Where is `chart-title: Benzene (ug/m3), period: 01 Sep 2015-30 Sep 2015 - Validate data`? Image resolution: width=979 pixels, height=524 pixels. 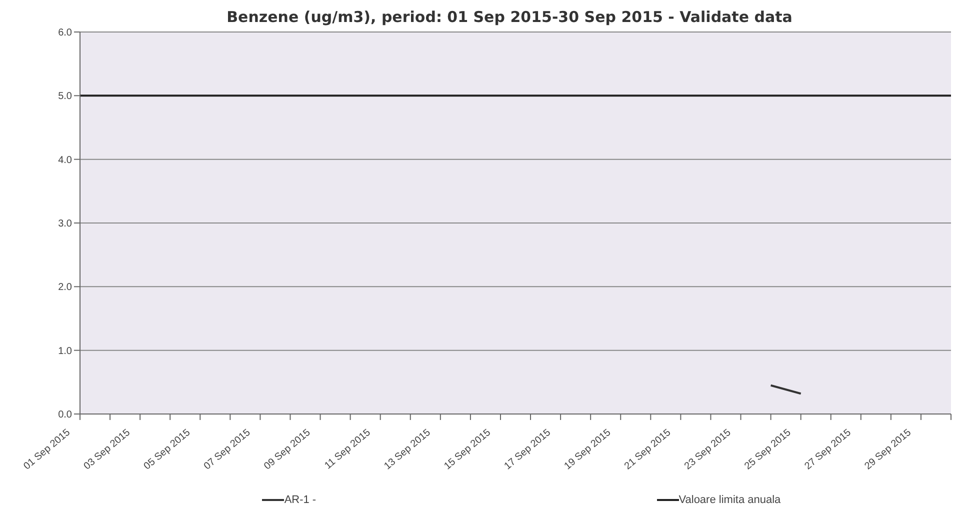
chart-title: Benzene (ug/m3), period: 01 Sep 2015-30 Sep 2015 - Validate data is located at coordinates (510, 17).